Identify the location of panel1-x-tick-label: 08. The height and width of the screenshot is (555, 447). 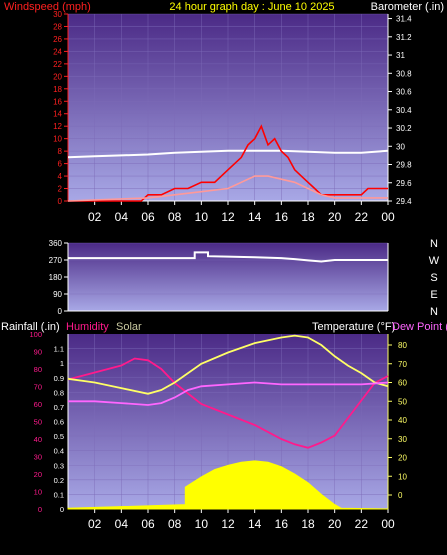
(175, 217).